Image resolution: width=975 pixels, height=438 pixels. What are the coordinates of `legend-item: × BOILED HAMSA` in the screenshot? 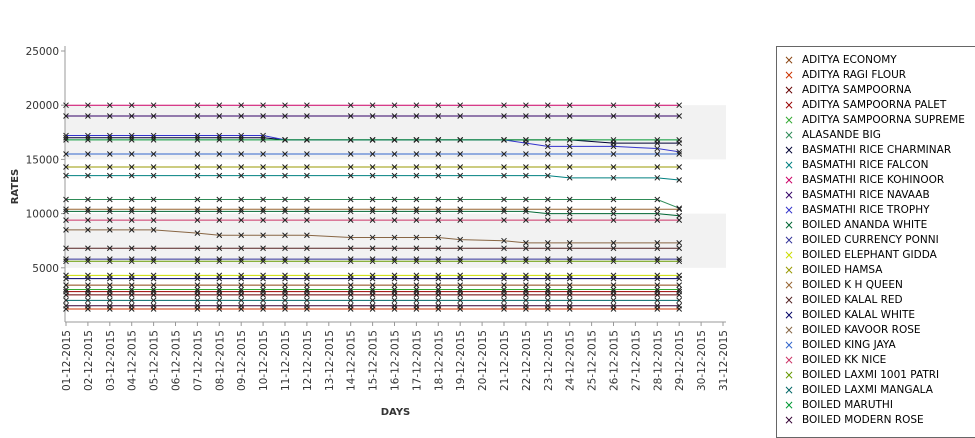 It's located at (833, 269).